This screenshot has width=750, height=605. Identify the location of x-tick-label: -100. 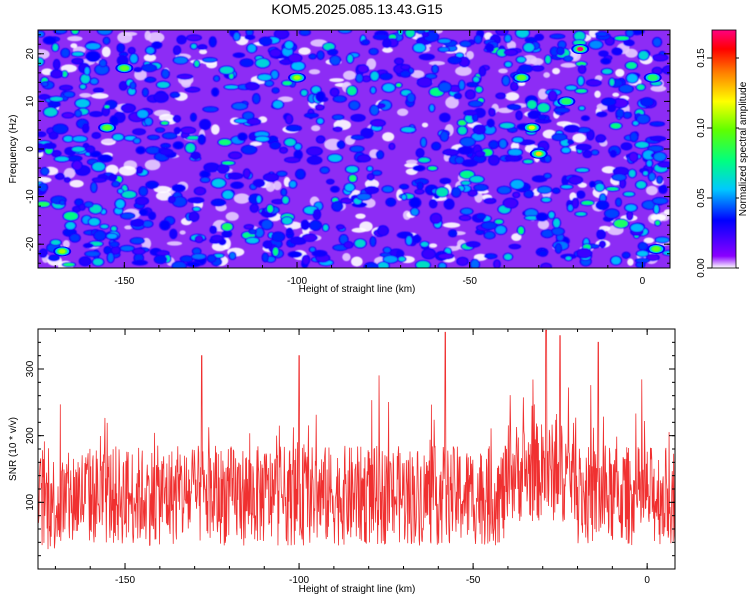
(297, 281).